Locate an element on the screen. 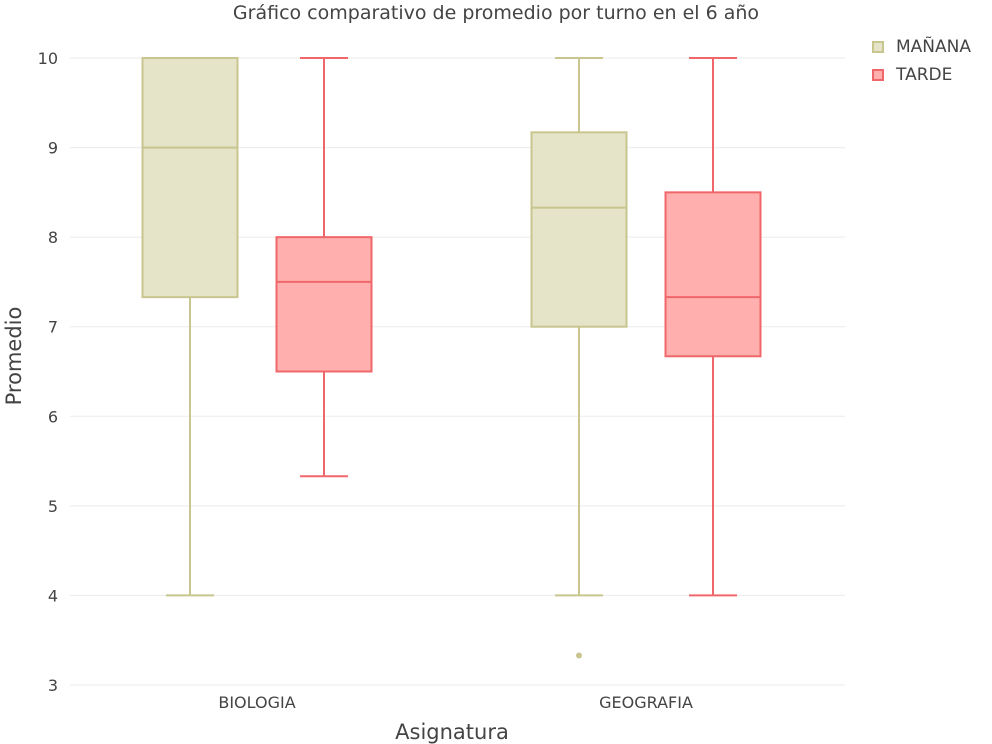  x-tick-label: GEOGRAFIA is located at coordinates (646, 702).